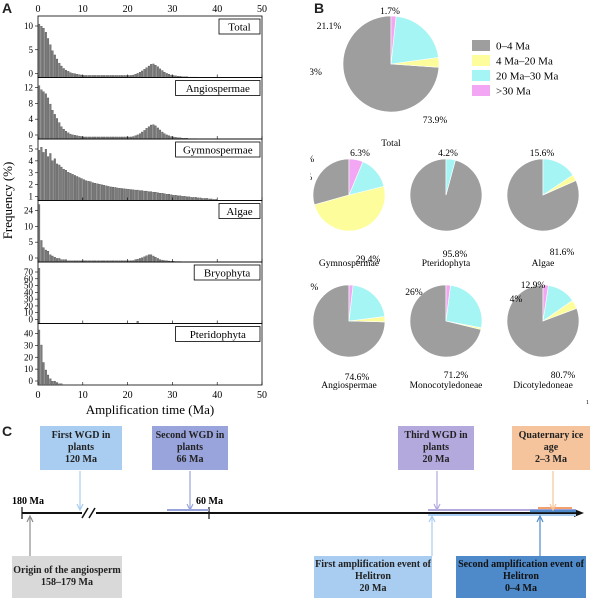  Describe the element at coordinates (31, 119) in the screenshot. I see `y-tick-label: 4` at that location.